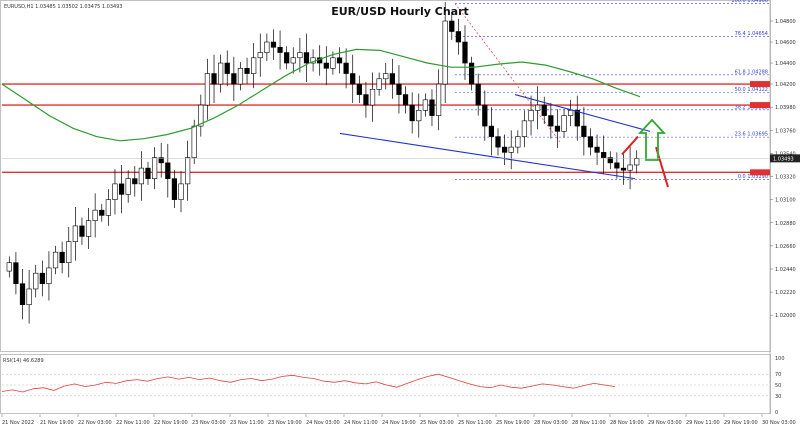 The width and height of the screenshot is (800, 430). What do you see at coordinates (785, 158) in the screenshot?
I see `current-price-tag` at bounding box center [785, 158].